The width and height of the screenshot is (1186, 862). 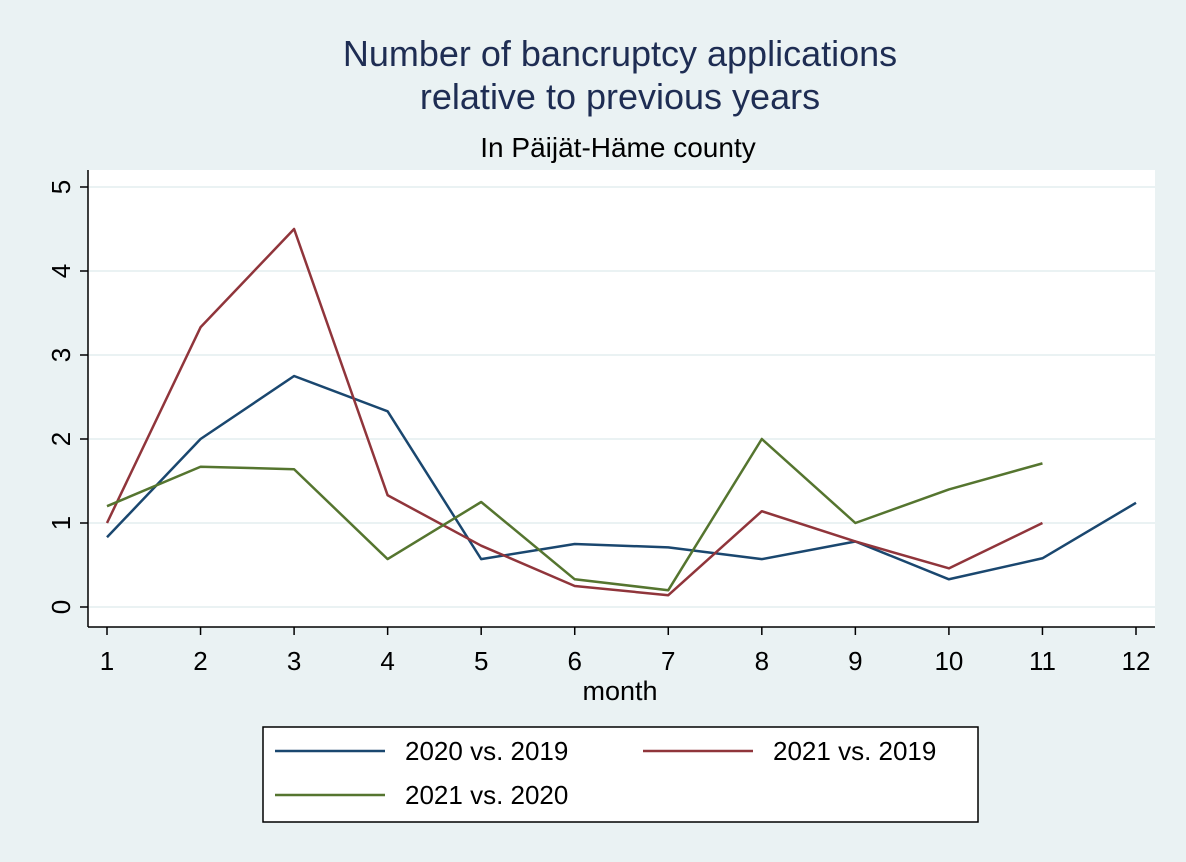 I want to click on legend-label: 2021 vs. 2020, so click(x=486, y=795).